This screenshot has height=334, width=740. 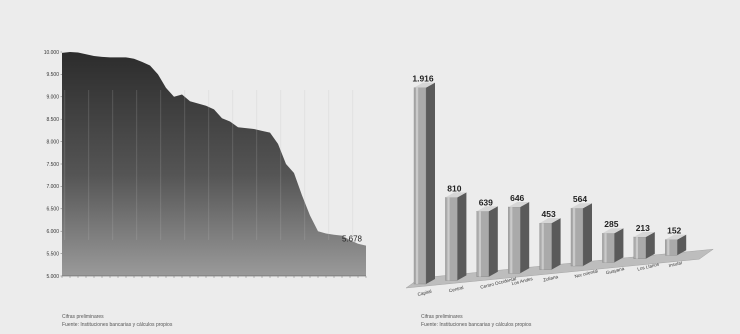 What do you see at coordinates (586, 273) in the screenshot?
I see `bar-category-label: Nor oriental` at bounding box center [586, 273].